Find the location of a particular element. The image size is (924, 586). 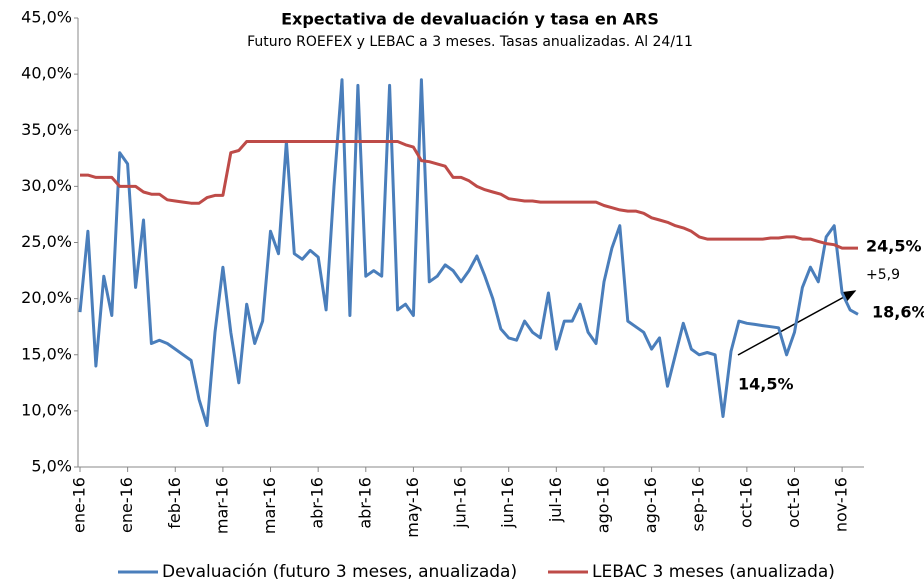

y-tick-label: 30,0% is located at coordinates (46, 185).